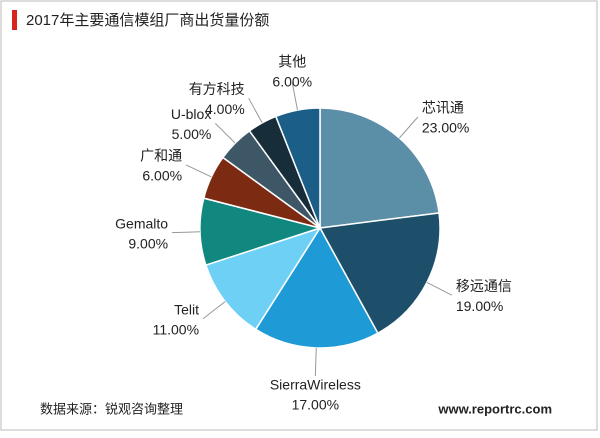 This screenshot has width=600, height=438. What do you see at coordinates (141, 223) in the screenshot?
I see `category-label: Gemalto` at bounding box center [141, 223].